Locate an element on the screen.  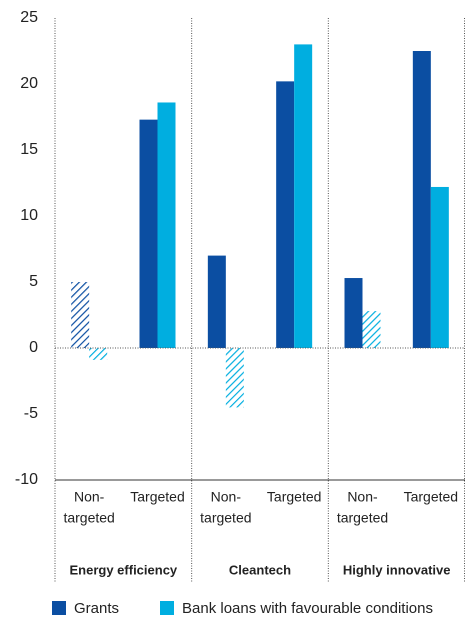
group-label: Cleantech is located at coordinates (260, 569).